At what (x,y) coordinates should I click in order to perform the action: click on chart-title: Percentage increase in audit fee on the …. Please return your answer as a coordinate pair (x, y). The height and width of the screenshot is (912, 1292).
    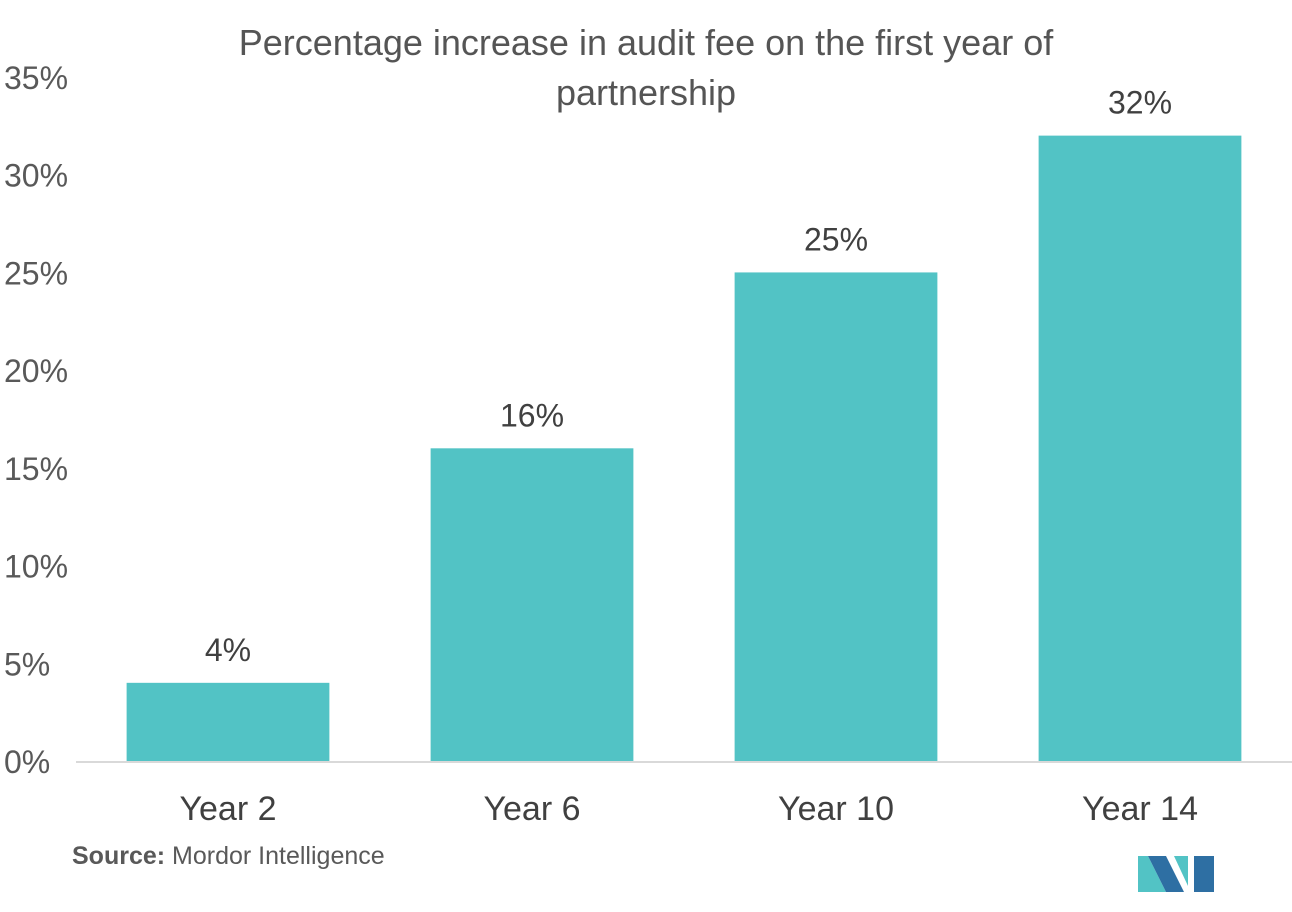
    Looking at the image, I should click on (646, 67).